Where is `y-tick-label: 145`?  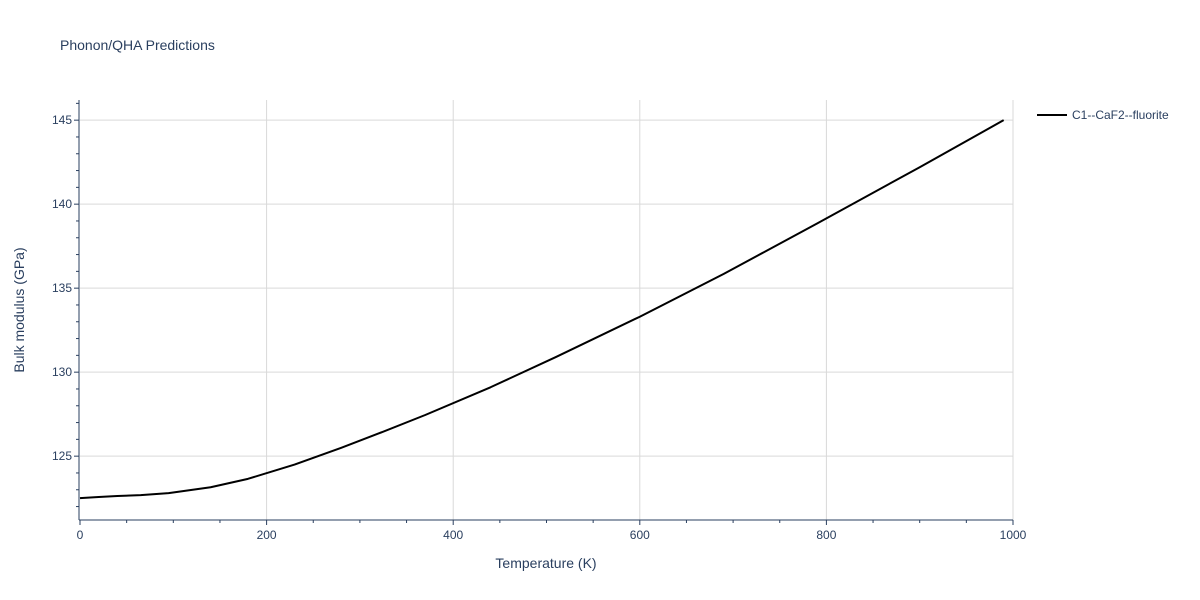
y-tick-label: 145 is located at coordinates (62, 120).